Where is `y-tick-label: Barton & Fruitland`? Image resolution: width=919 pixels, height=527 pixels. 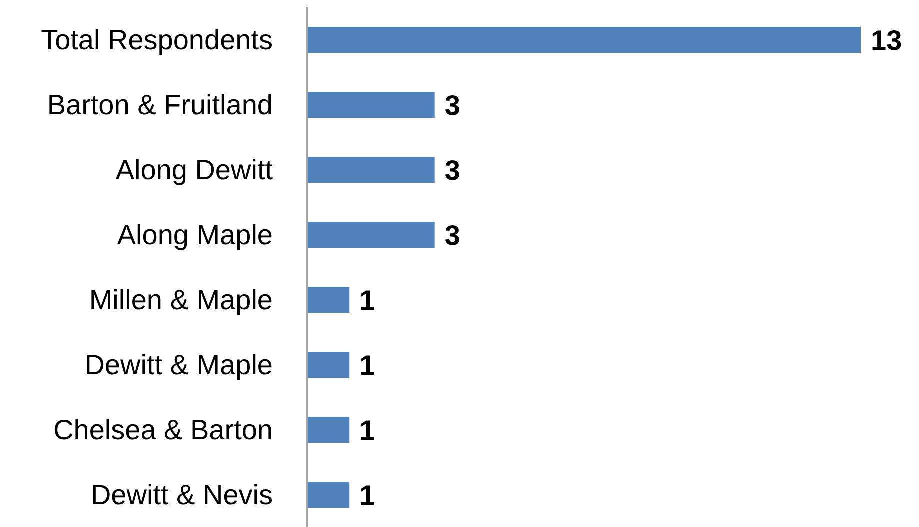
y-tick-label: Barton & Fruitland is located at coordinates (160, 104).